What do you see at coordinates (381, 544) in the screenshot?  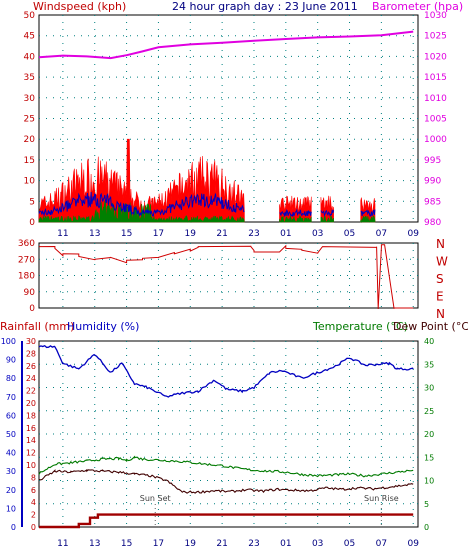 I see `panel3-x-tick-label: 07` at bounding box center [381, 544].